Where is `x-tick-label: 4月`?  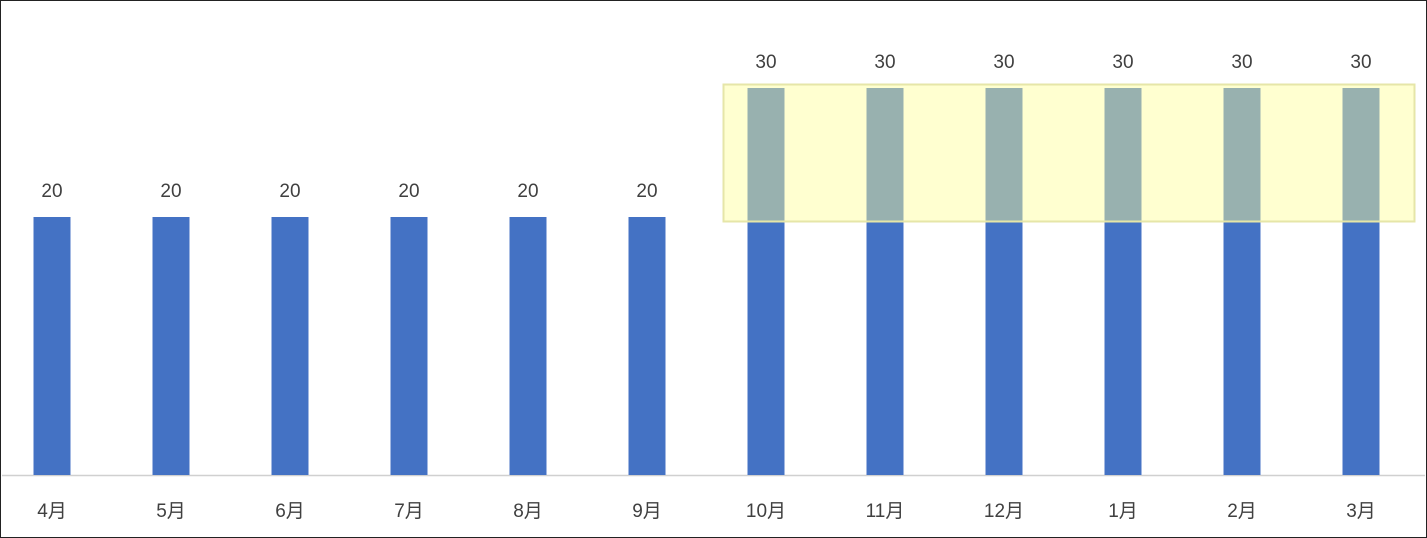
x-tick-label: 4月 is located at coordinates (52, 511).